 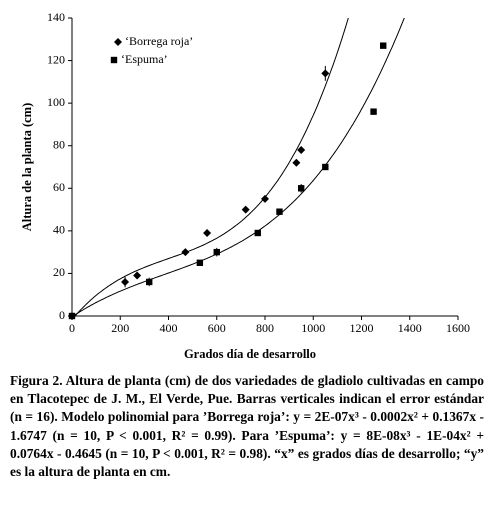 I want to click on x-tick-label: 1200, so click(x=362, y=328).